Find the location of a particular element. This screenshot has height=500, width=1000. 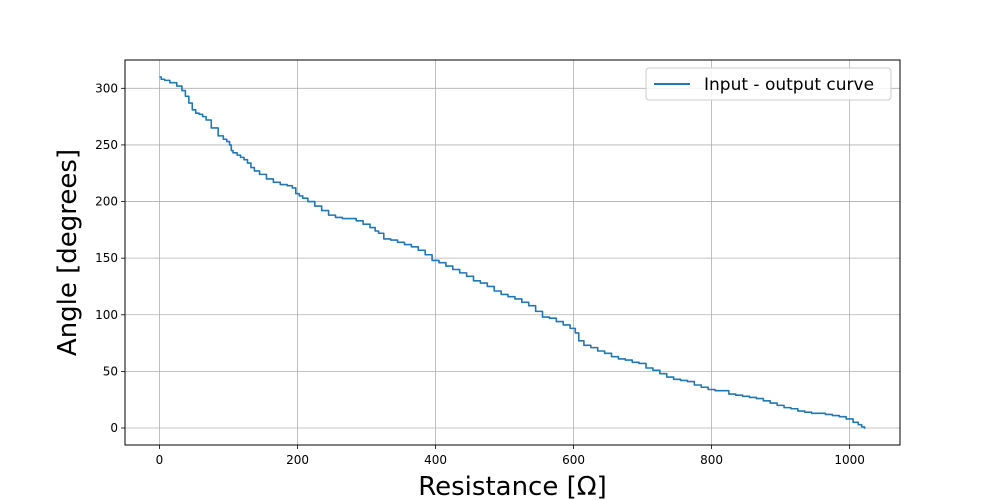

x-axis-title: Resistance [Ω] is located at coordinates (512, 486).